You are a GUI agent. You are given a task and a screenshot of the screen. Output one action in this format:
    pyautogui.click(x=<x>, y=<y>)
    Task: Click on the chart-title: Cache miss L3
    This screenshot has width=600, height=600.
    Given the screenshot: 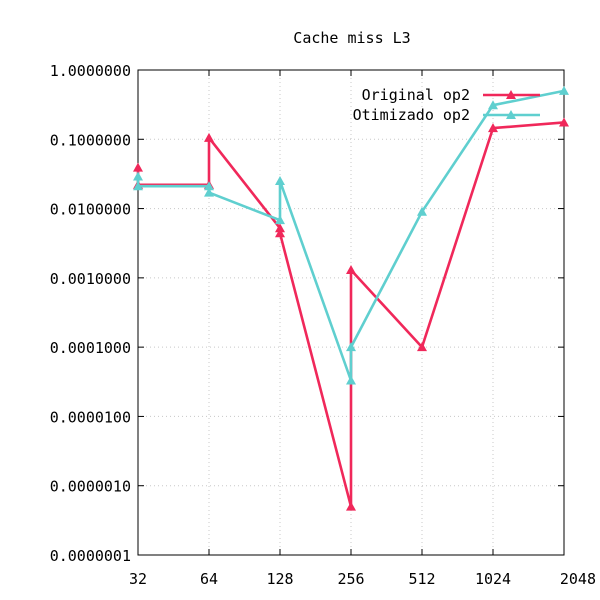 What is the action you would take?
    pyautogui.click(x=351, y=38)
    